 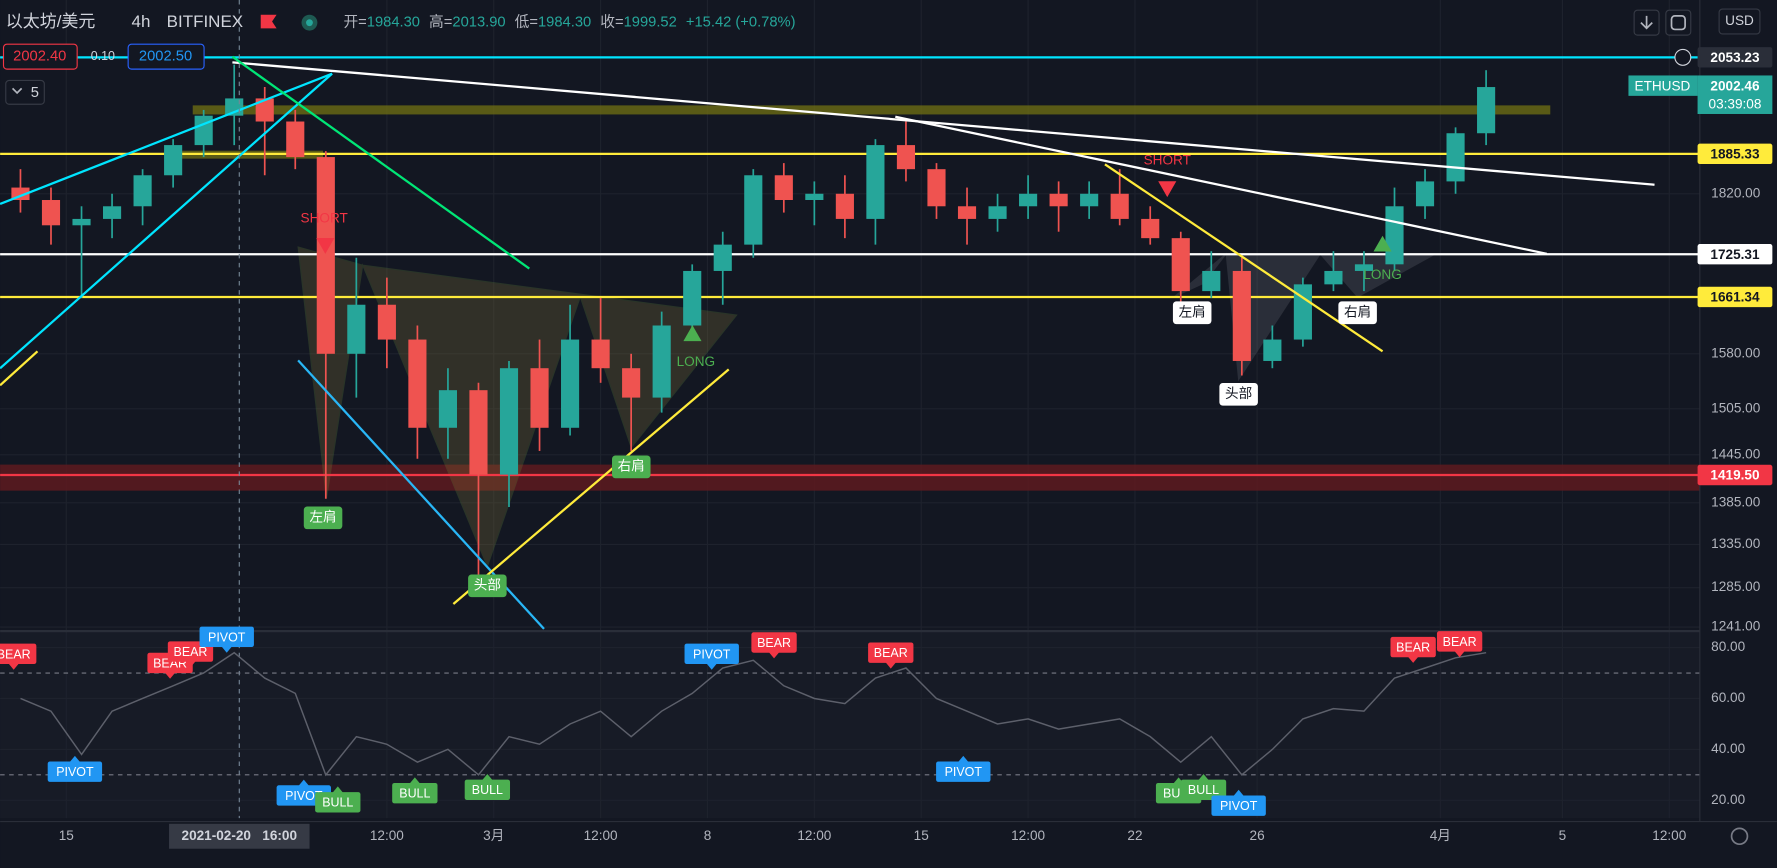 I want to click on flag-icon, so click(x=268, y=21).